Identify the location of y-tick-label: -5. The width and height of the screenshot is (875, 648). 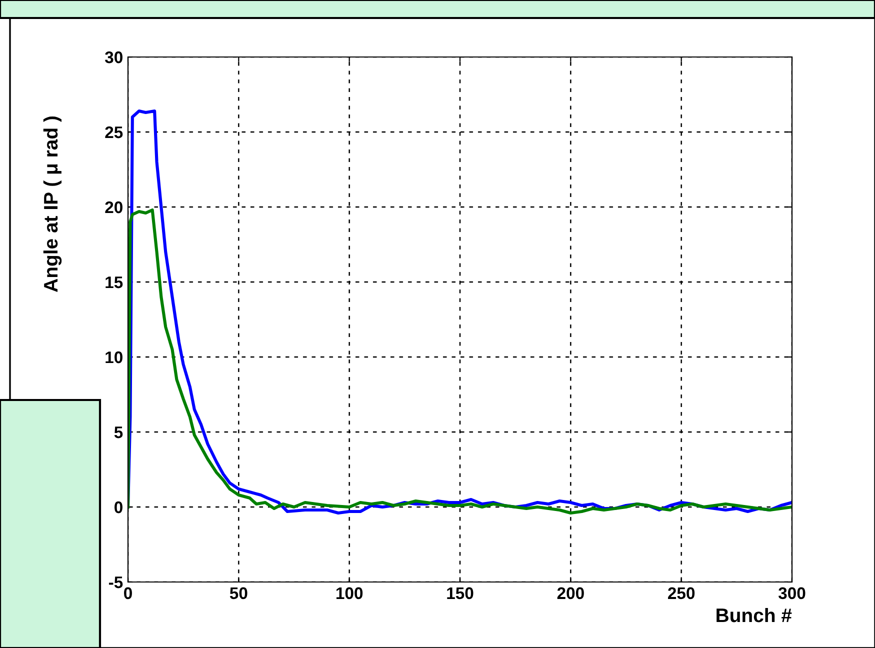
(115, 582).